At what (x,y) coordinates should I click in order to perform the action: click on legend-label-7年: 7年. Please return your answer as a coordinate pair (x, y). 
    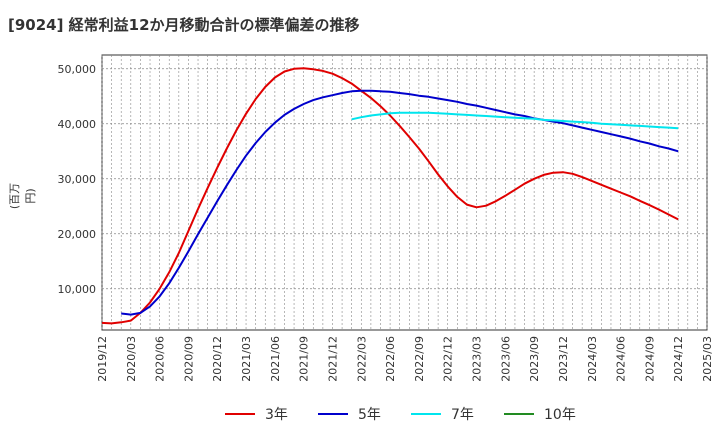
    Looking at the image, I should click on (462, 415).